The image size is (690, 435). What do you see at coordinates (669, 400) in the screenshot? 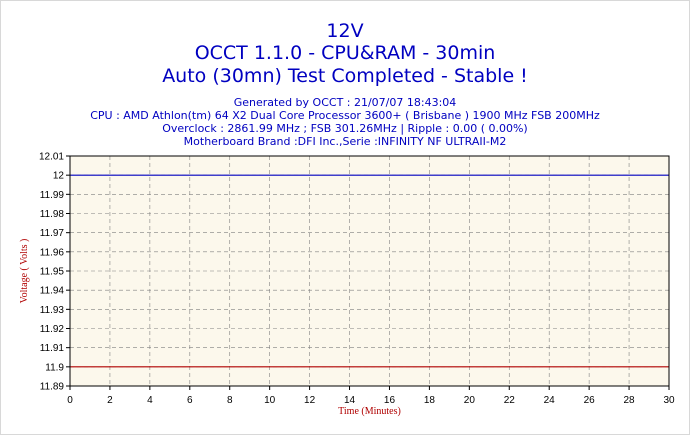
I see `x-tick-label: 30` at bounding box center [669, 400].